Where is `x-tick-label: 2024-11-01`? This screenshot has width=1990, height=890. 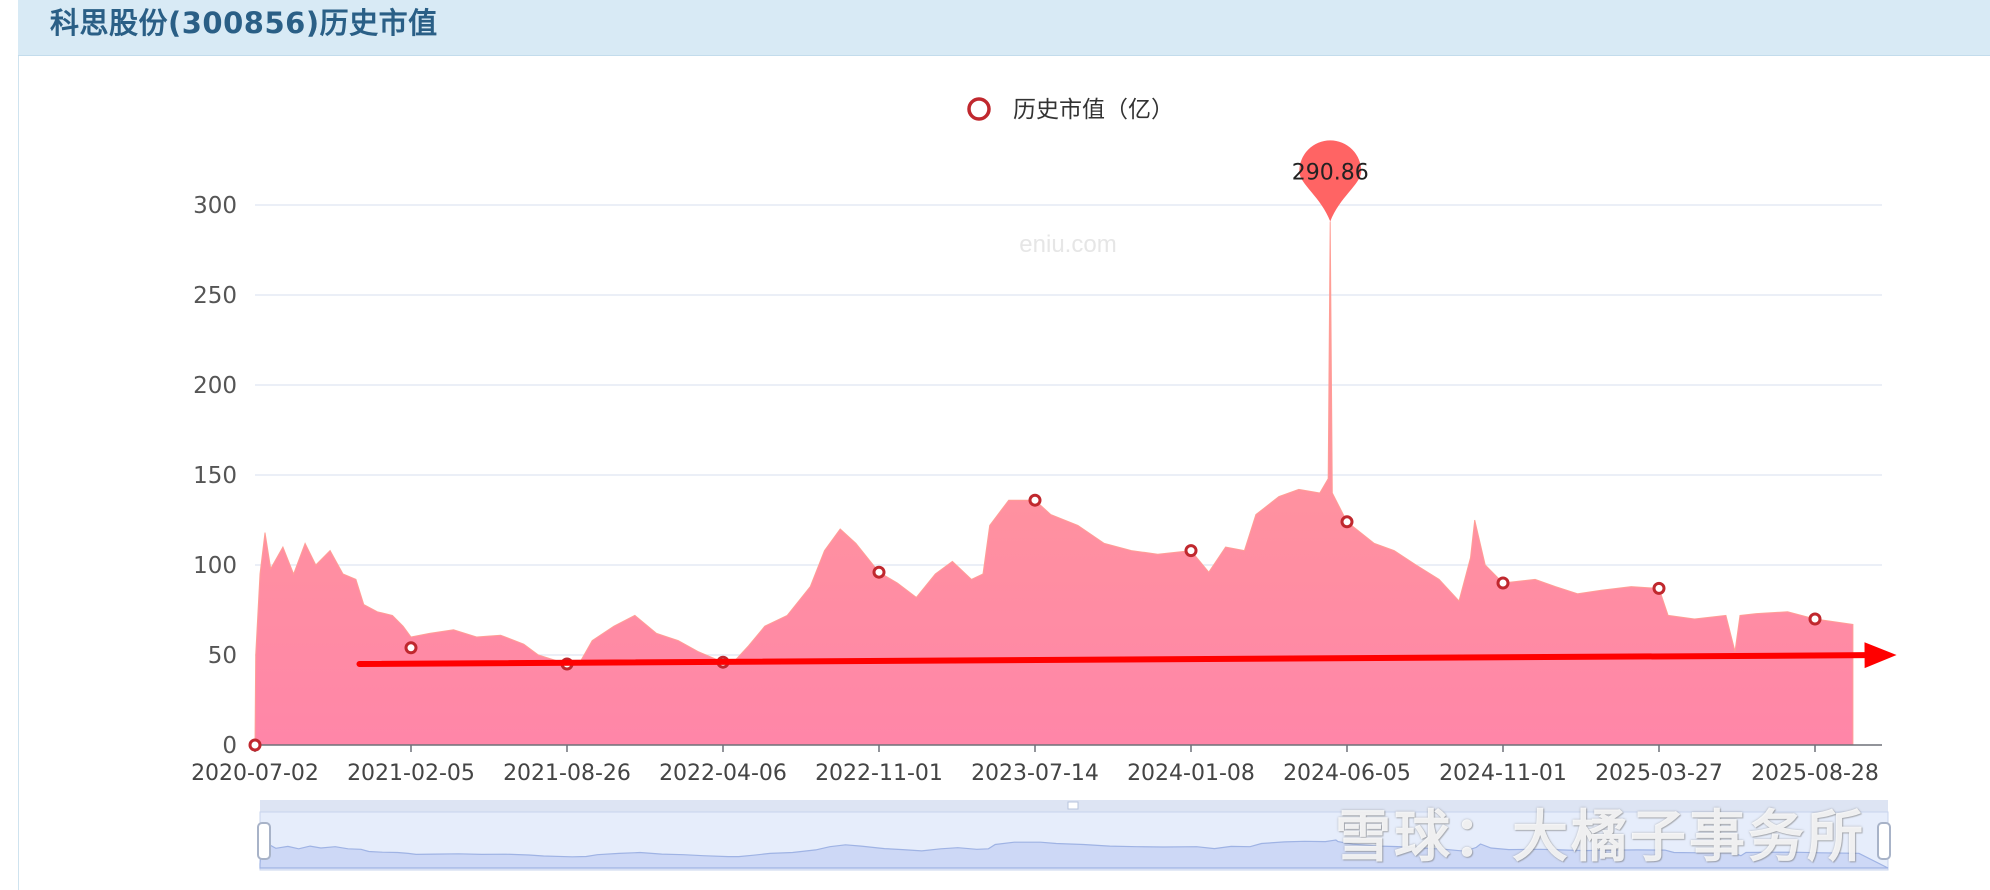
x-tick-label: 2024-11-01 is located at coordinates (1503, 773).